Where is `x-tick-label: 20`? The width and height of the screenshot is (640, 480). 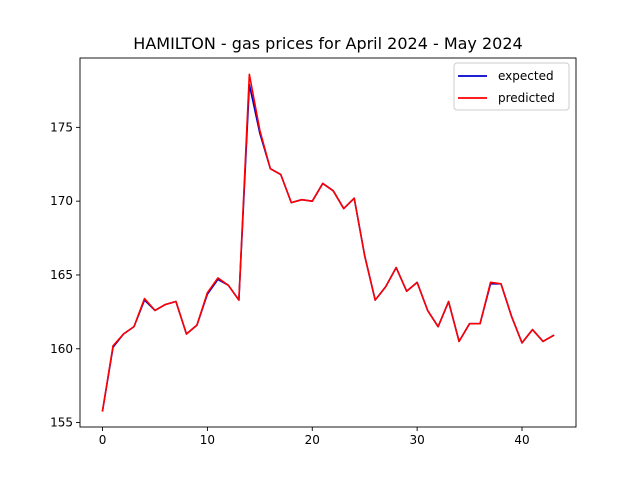
x-tick-label: 20 is located at coordinates (312, 440).